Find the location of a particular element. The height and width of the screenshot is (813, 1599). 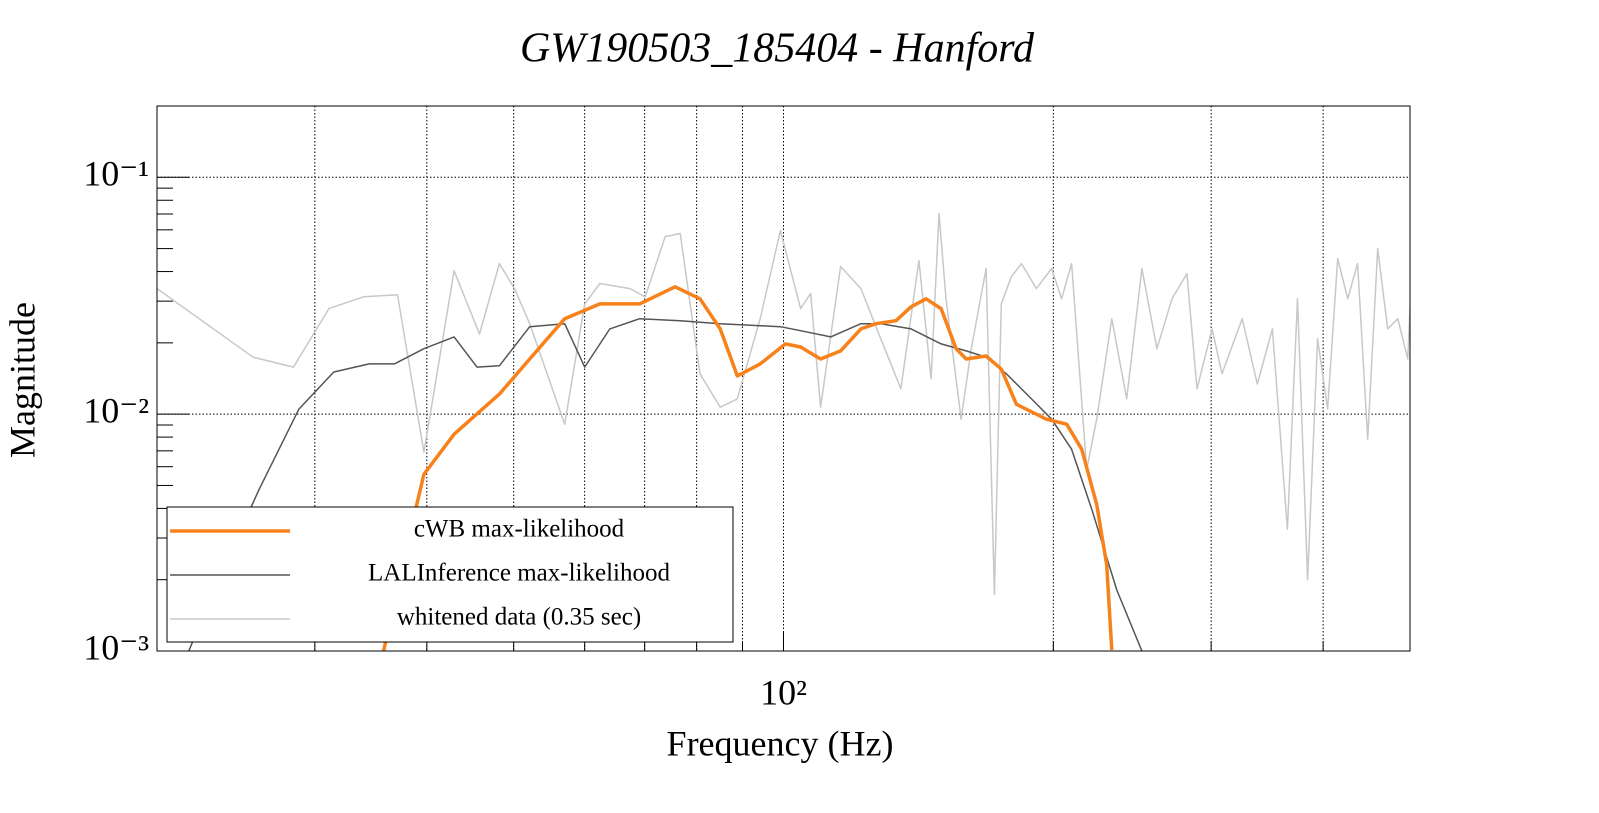

y-tick-label: 10⁻³ is located at coordinates (116, 647).